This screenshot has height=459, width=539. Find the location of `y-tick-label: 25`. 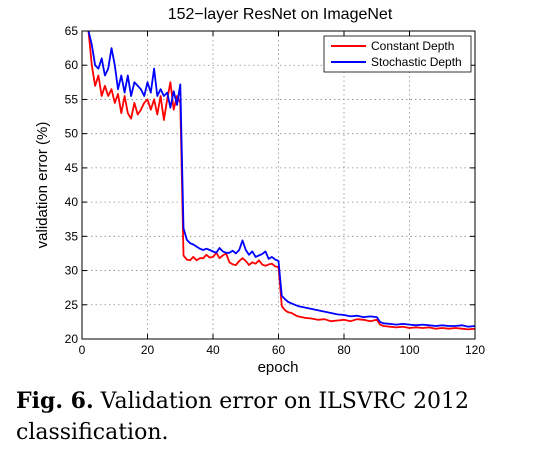

y-tick-label: 25 is located at coordinates (72, 305).